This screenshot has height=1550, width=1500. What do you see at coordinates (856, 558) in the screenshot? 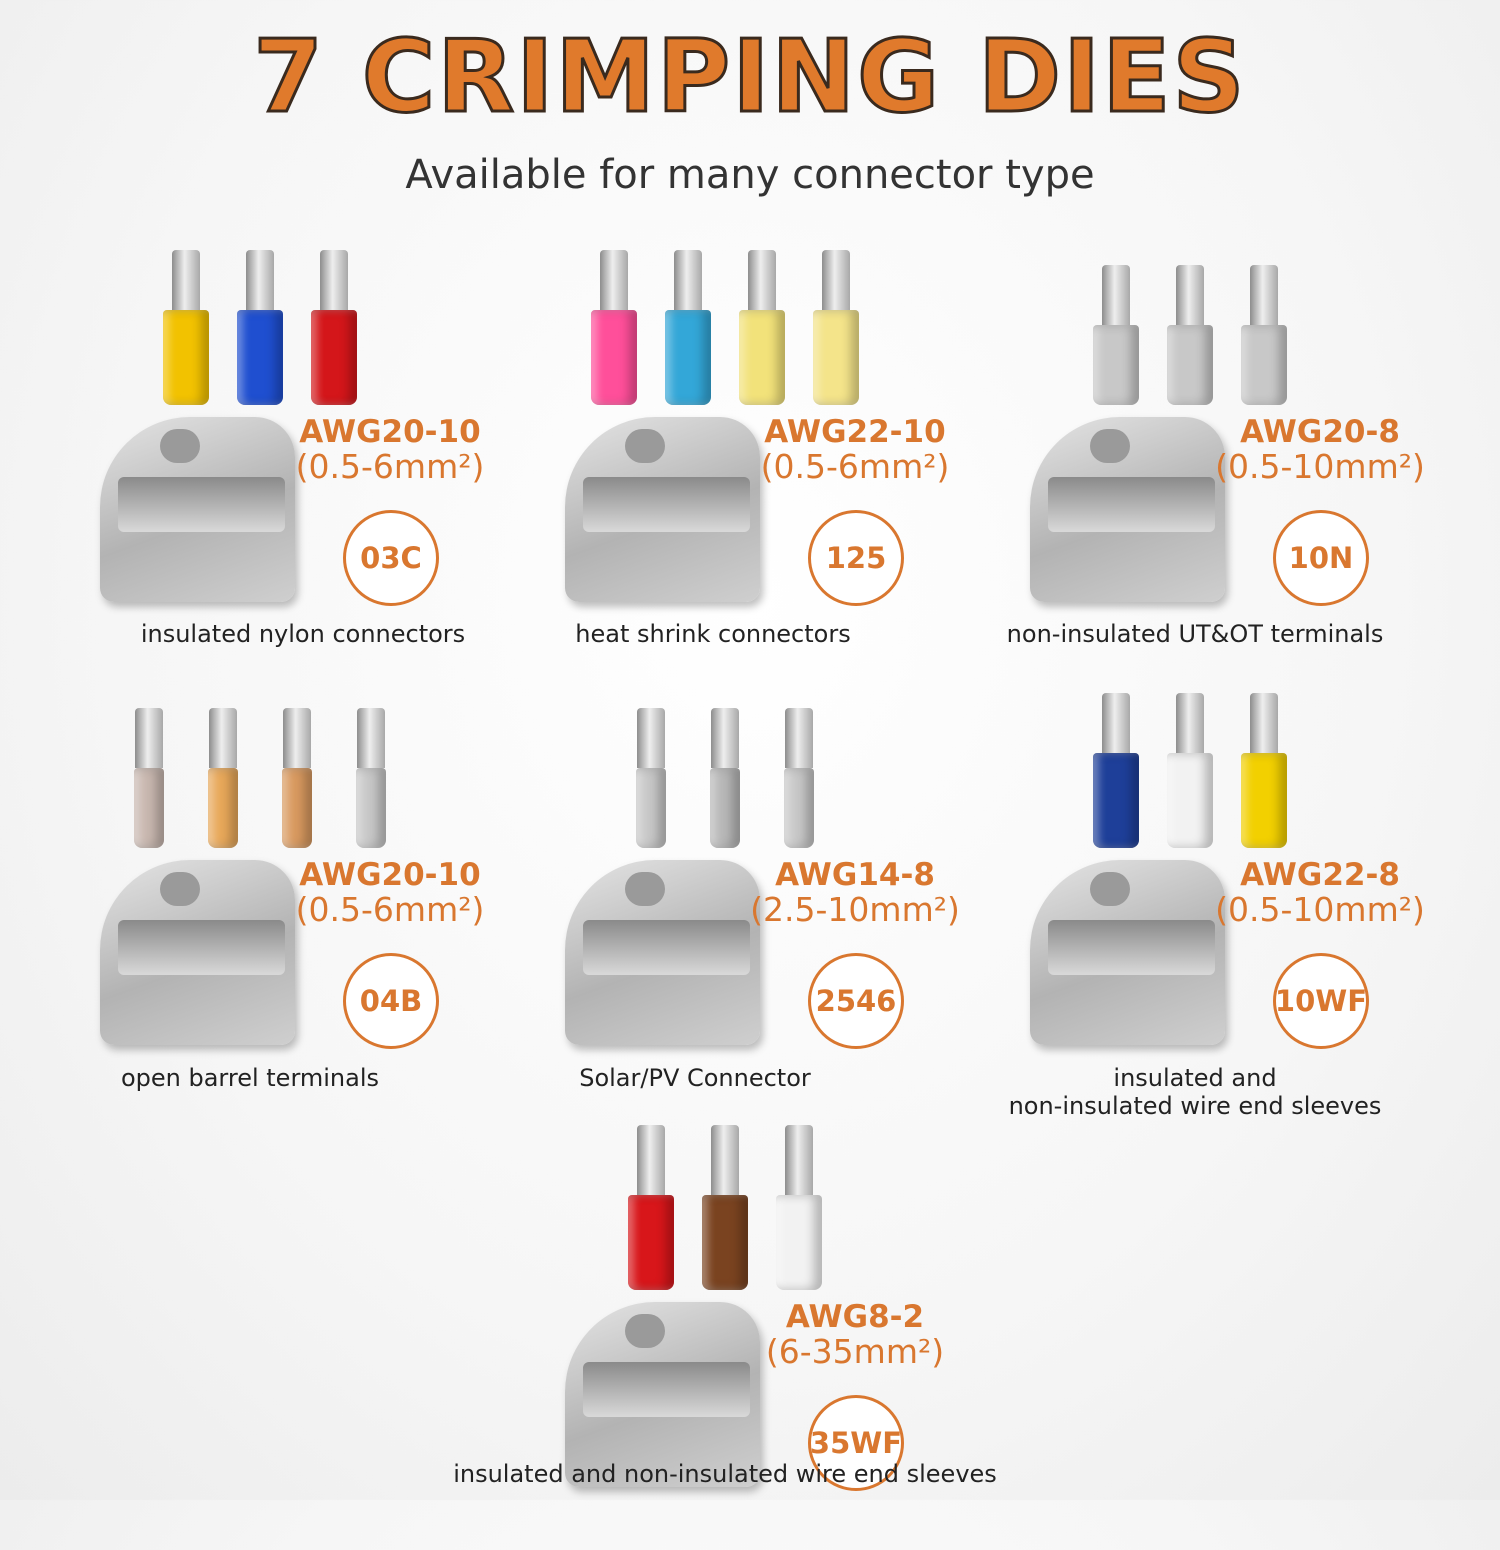
I see `die-code-badge: 125` at bounding box center [856, 558].